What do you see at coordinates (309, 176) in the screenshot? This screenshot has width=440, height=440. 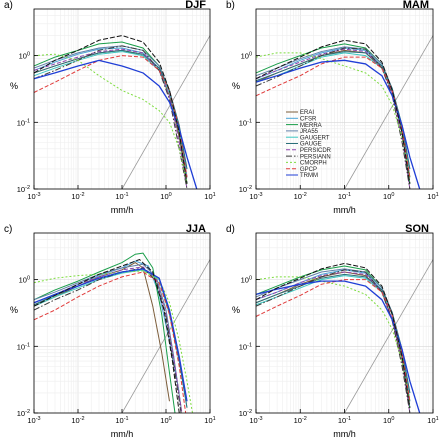 I see `legend-label: TRMM` at bounding box center [309, 176].